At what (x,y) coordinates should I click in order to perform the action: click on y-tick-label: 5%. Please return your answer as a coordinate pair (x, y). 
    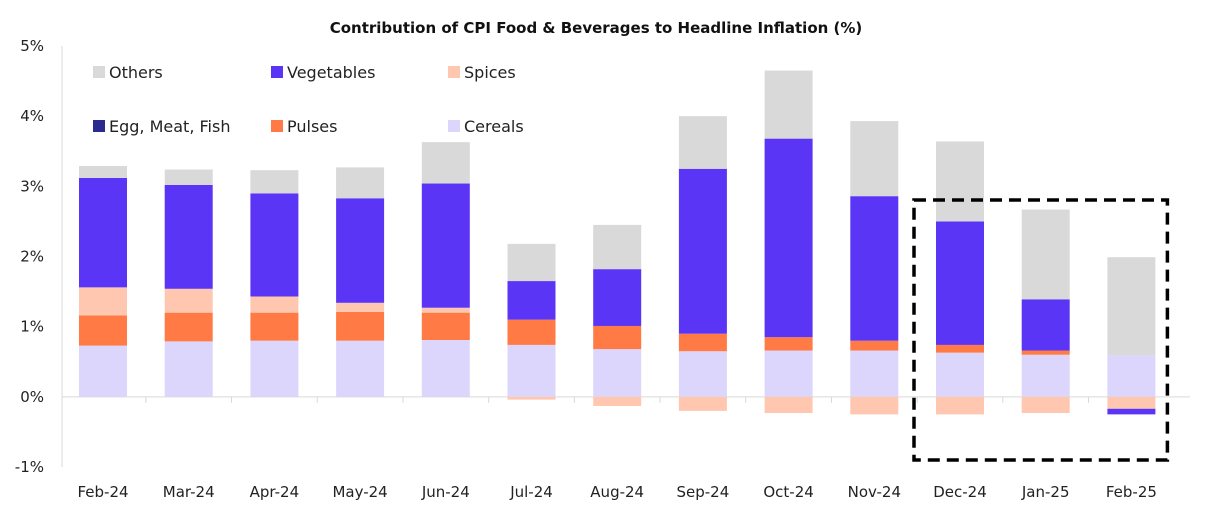
    Looking at the image, I should click on (32, 46).